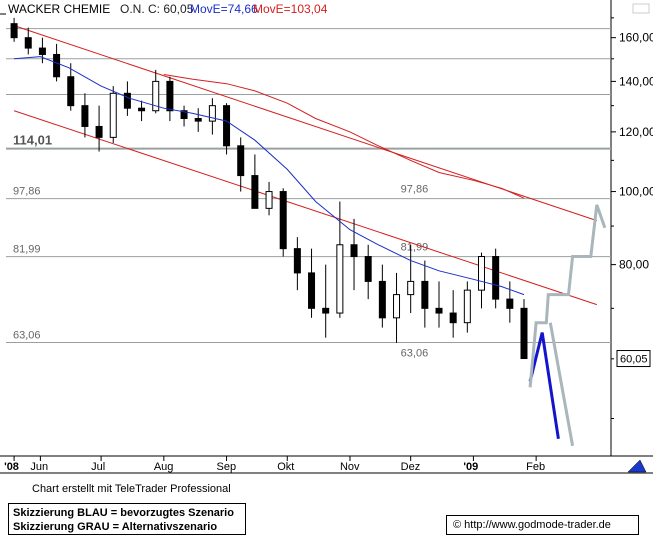 The image size is (653, 559). What do you see at coordinates (415, 248) in the screenshot?
I see `inline-level-label: 81,99` at bounding box center [415, 248].